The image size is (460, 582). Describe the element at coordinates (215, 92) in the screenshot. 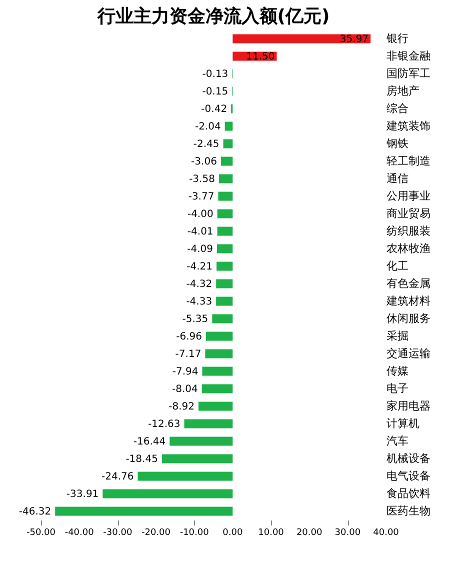

I see `data-label: -0.15` at that location.